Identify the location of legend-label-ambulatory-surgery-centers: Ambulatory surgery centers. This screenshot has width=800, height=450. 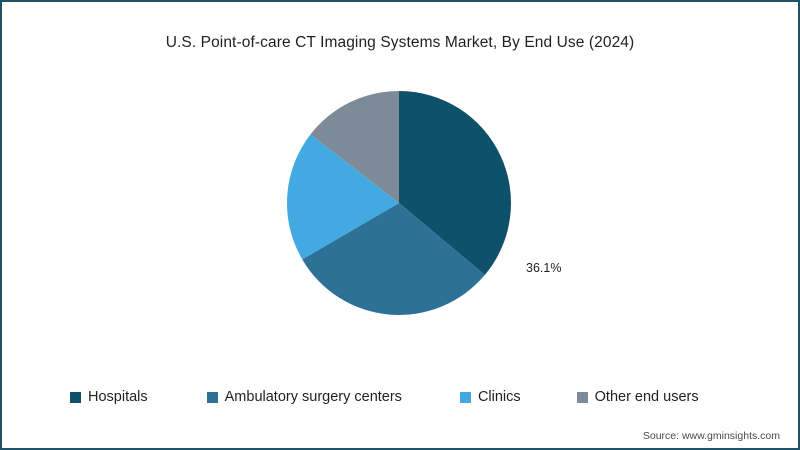
(313, 397).